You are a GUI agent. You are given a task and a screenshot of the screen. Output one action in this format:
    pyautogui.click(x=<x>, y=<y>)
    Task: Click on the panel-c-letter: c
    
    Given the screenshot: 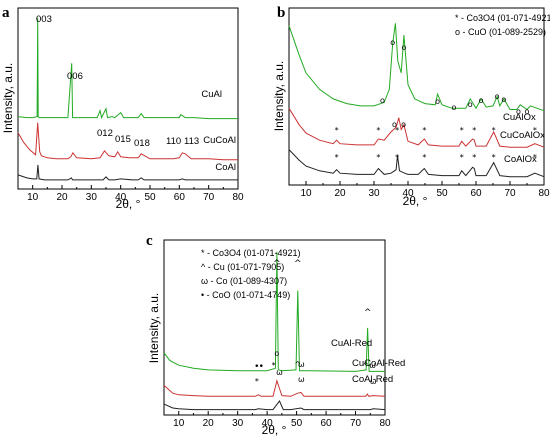 What is the action you would take?
    pyautogui.click(x=149, y=241)
    